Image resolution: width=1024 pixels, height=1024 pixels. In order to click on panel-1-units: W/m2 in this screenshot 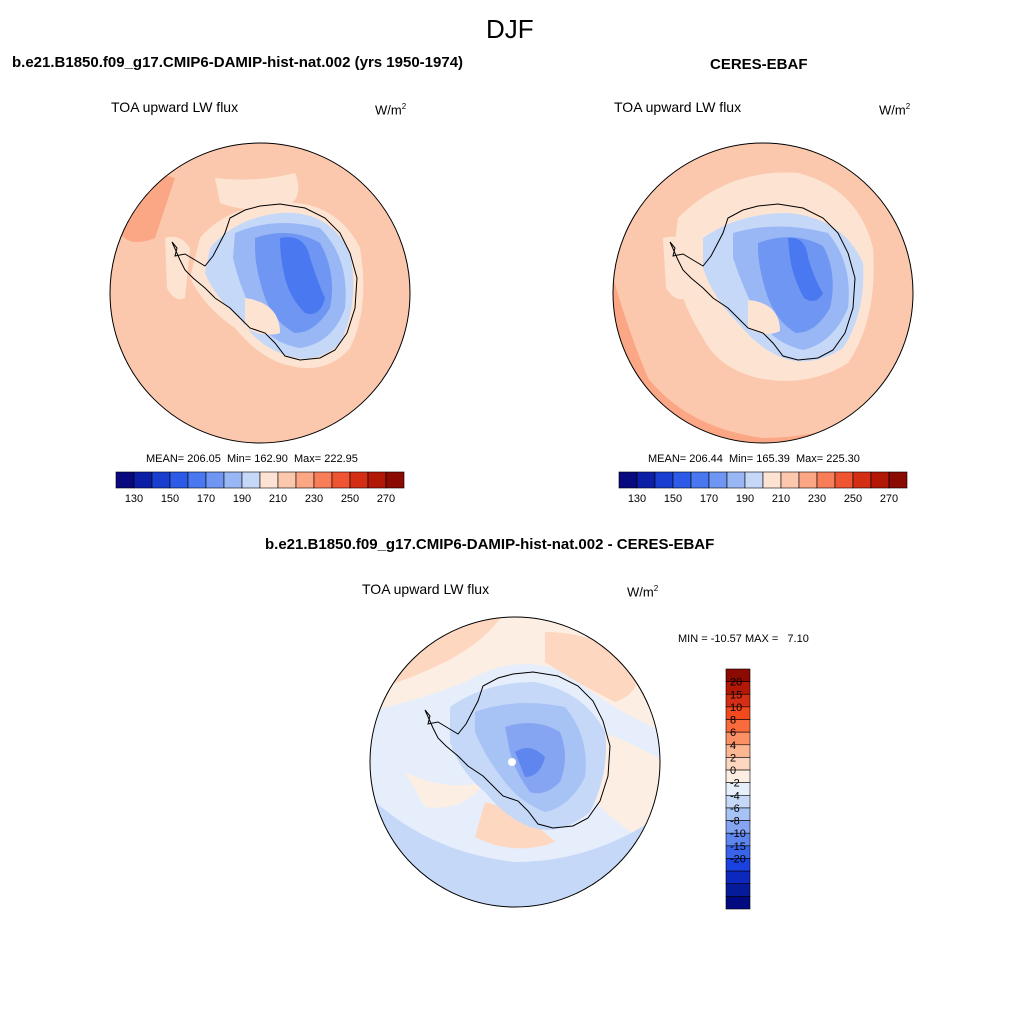, I will do `click(391, 110)`.